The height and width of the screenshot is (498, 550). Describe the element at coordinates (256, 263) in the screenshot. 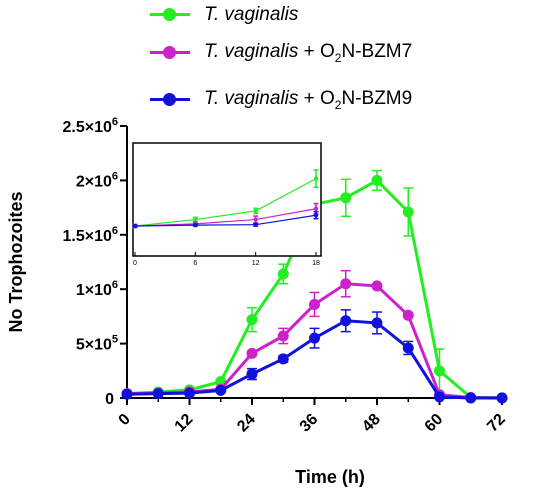

I see `inset-x-tick-label: 12` at that location.